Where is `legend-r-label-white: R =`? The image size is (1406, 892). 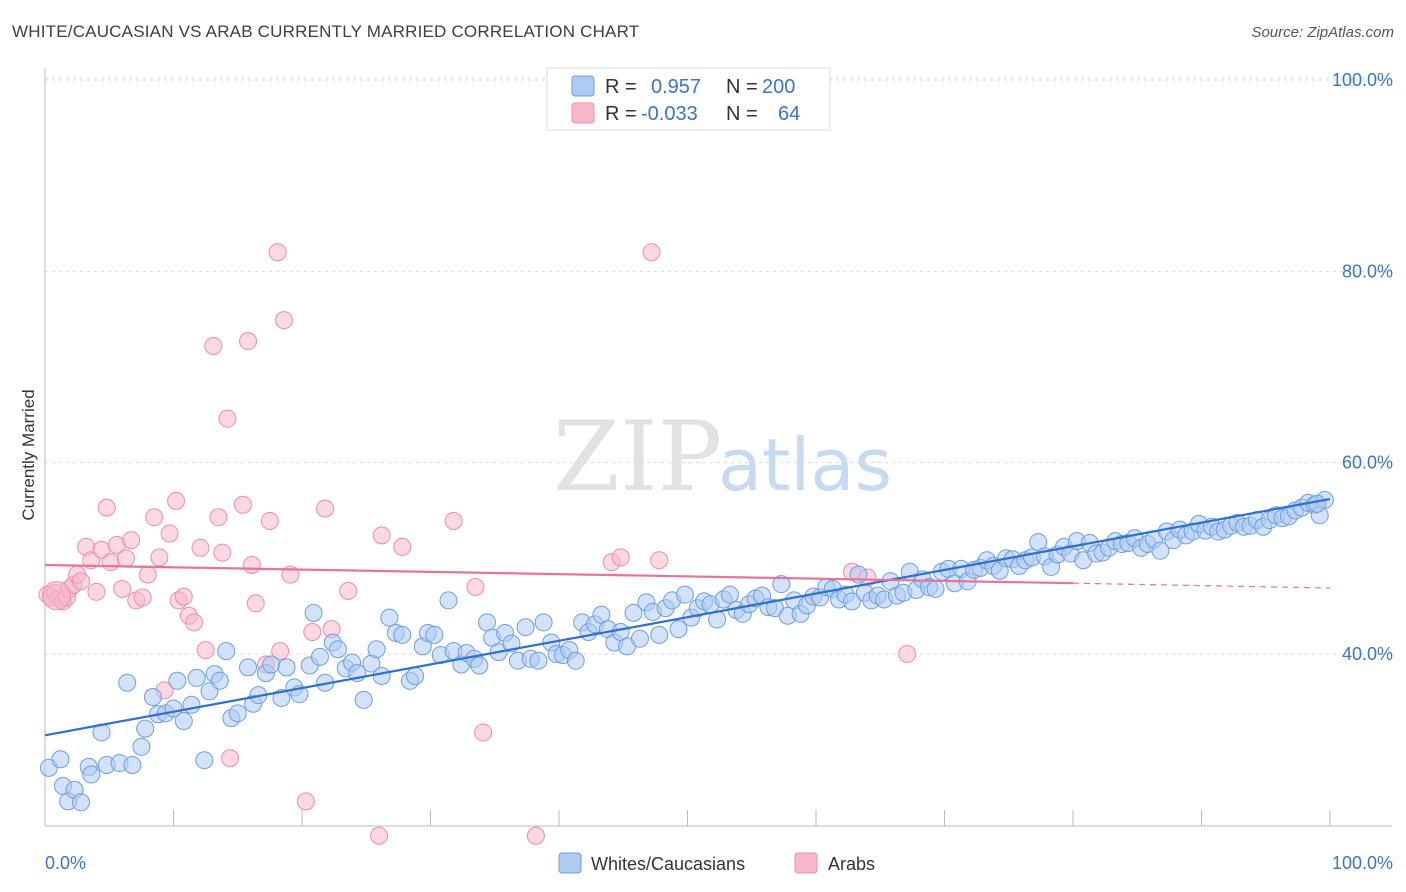 legend-r-label-white: R = is located at coordinates (621, 87).